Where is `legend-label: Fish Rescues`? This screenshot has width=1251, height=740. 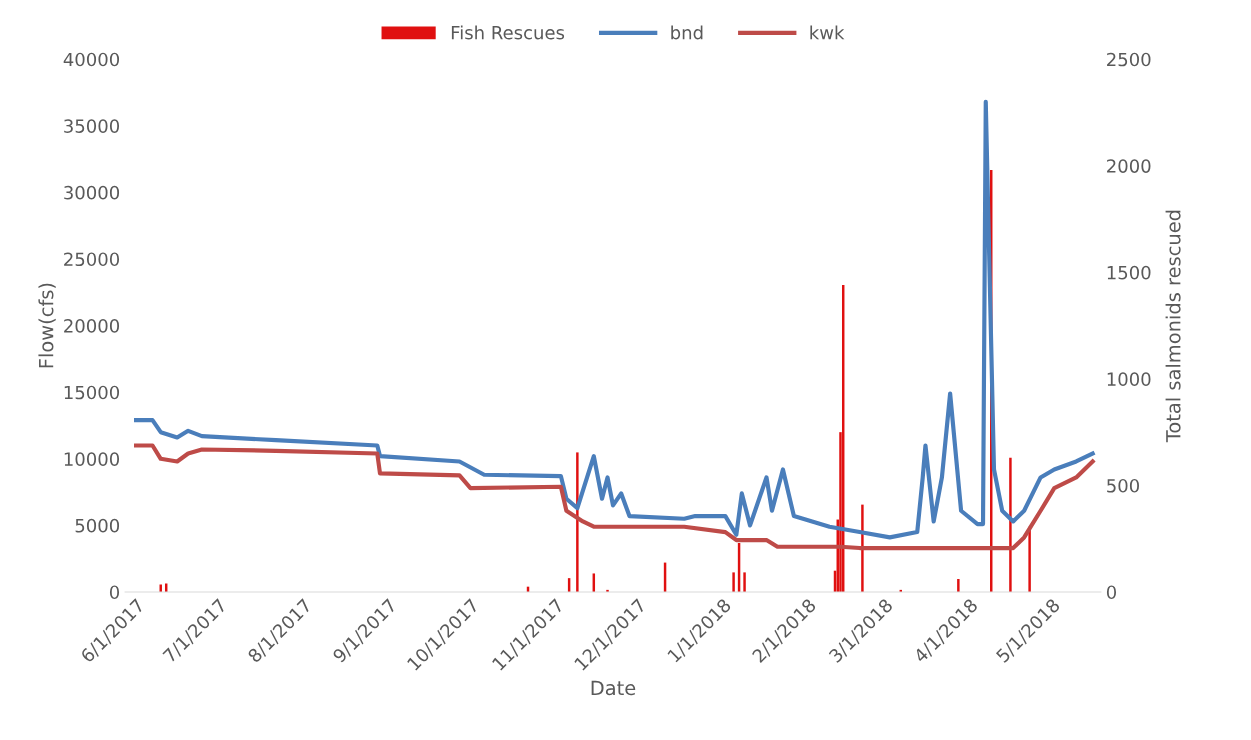 legend-label: Fish Rescues is located at coordinates (508, 32).